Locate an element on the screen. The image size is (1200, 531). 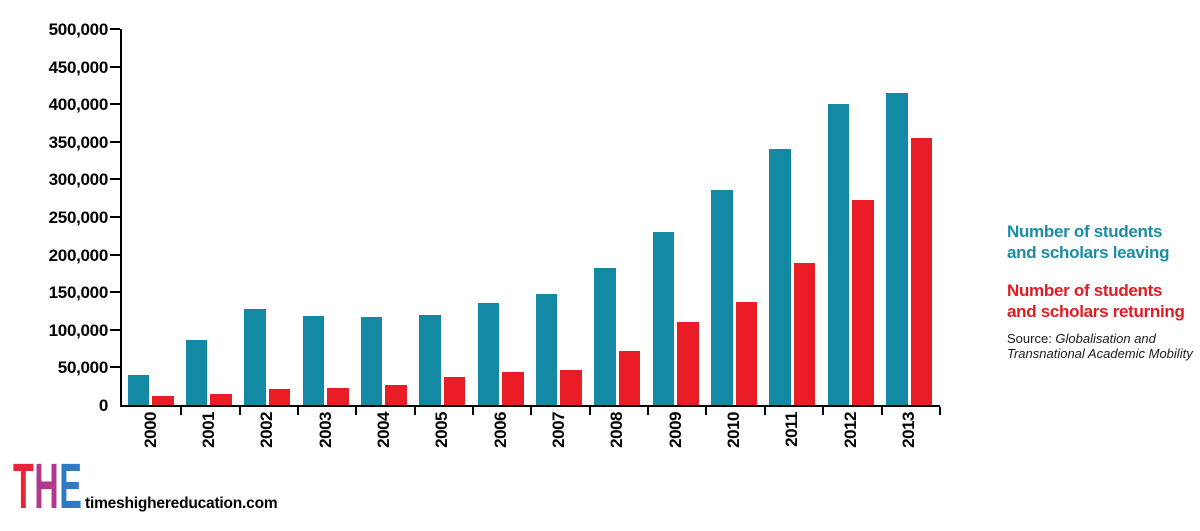
x-year-label-text: 2009 is located at coordinates (675, 430).